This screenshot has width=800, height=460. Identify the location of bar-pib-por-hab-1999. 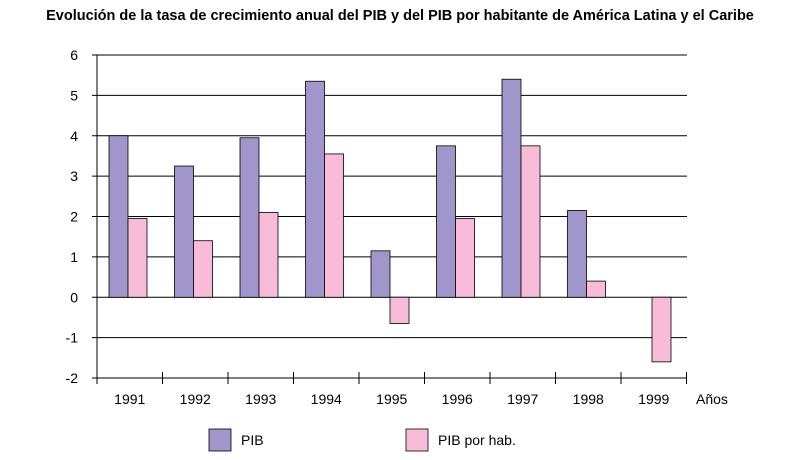
(661, 329).